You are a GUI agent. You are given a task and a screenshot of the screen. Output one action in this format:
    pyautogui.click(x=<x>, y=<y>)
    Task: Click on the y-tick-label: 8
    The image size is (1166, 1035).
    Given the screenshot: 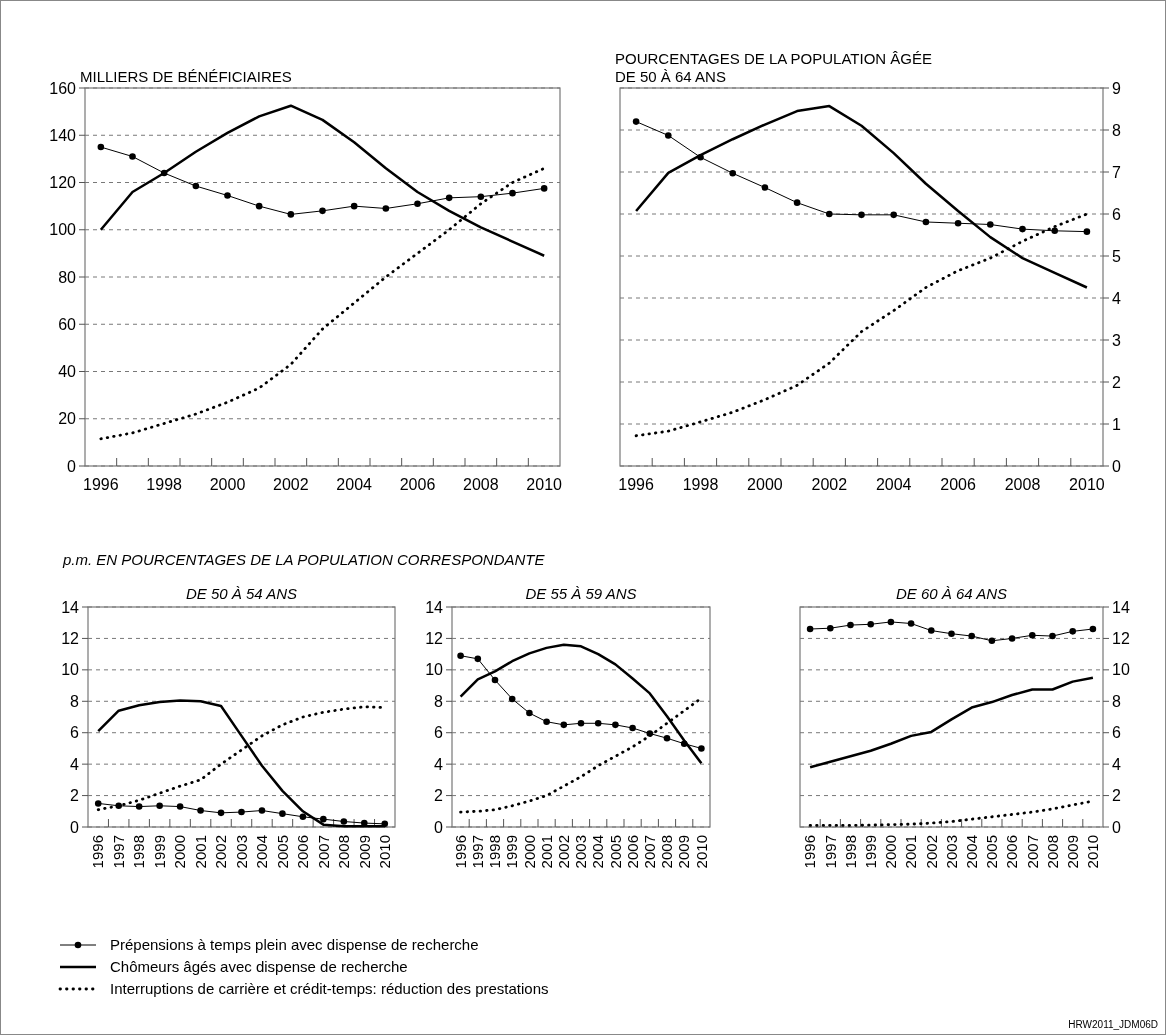 What is the action you would take?
    pyautogui.click(x=439, y=701)
    